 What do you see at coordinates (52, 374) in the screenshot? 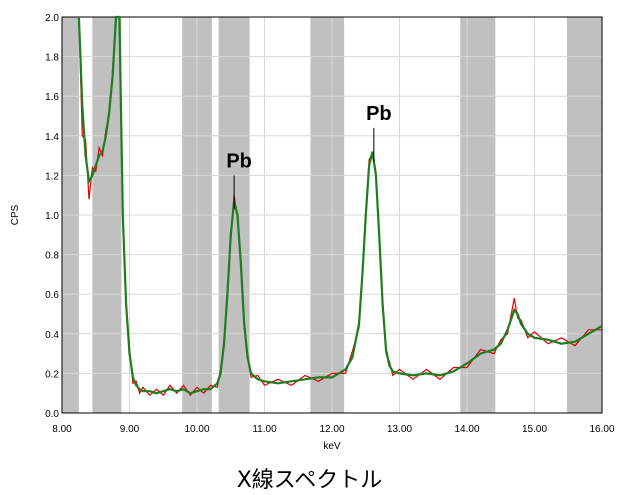
I see `y-tick-label: 0.2` at bounding box center [52, 374].